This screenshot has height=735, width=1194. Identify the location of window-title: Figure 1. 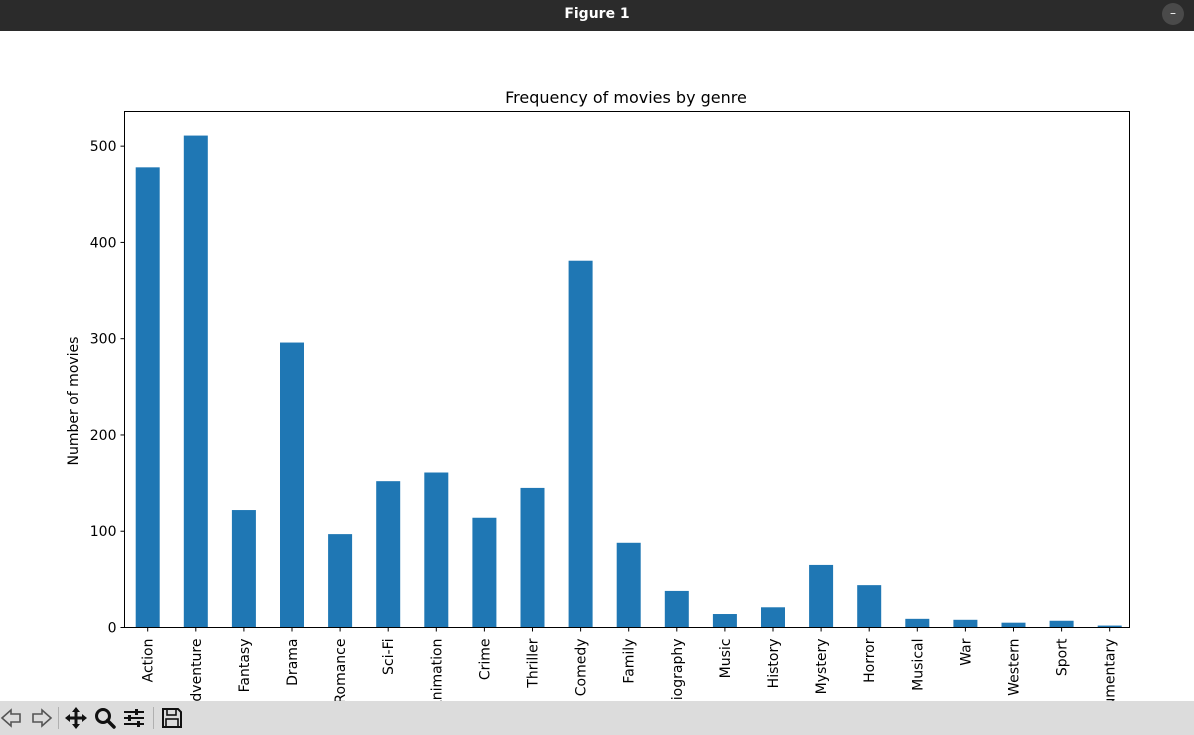
(597, 14).